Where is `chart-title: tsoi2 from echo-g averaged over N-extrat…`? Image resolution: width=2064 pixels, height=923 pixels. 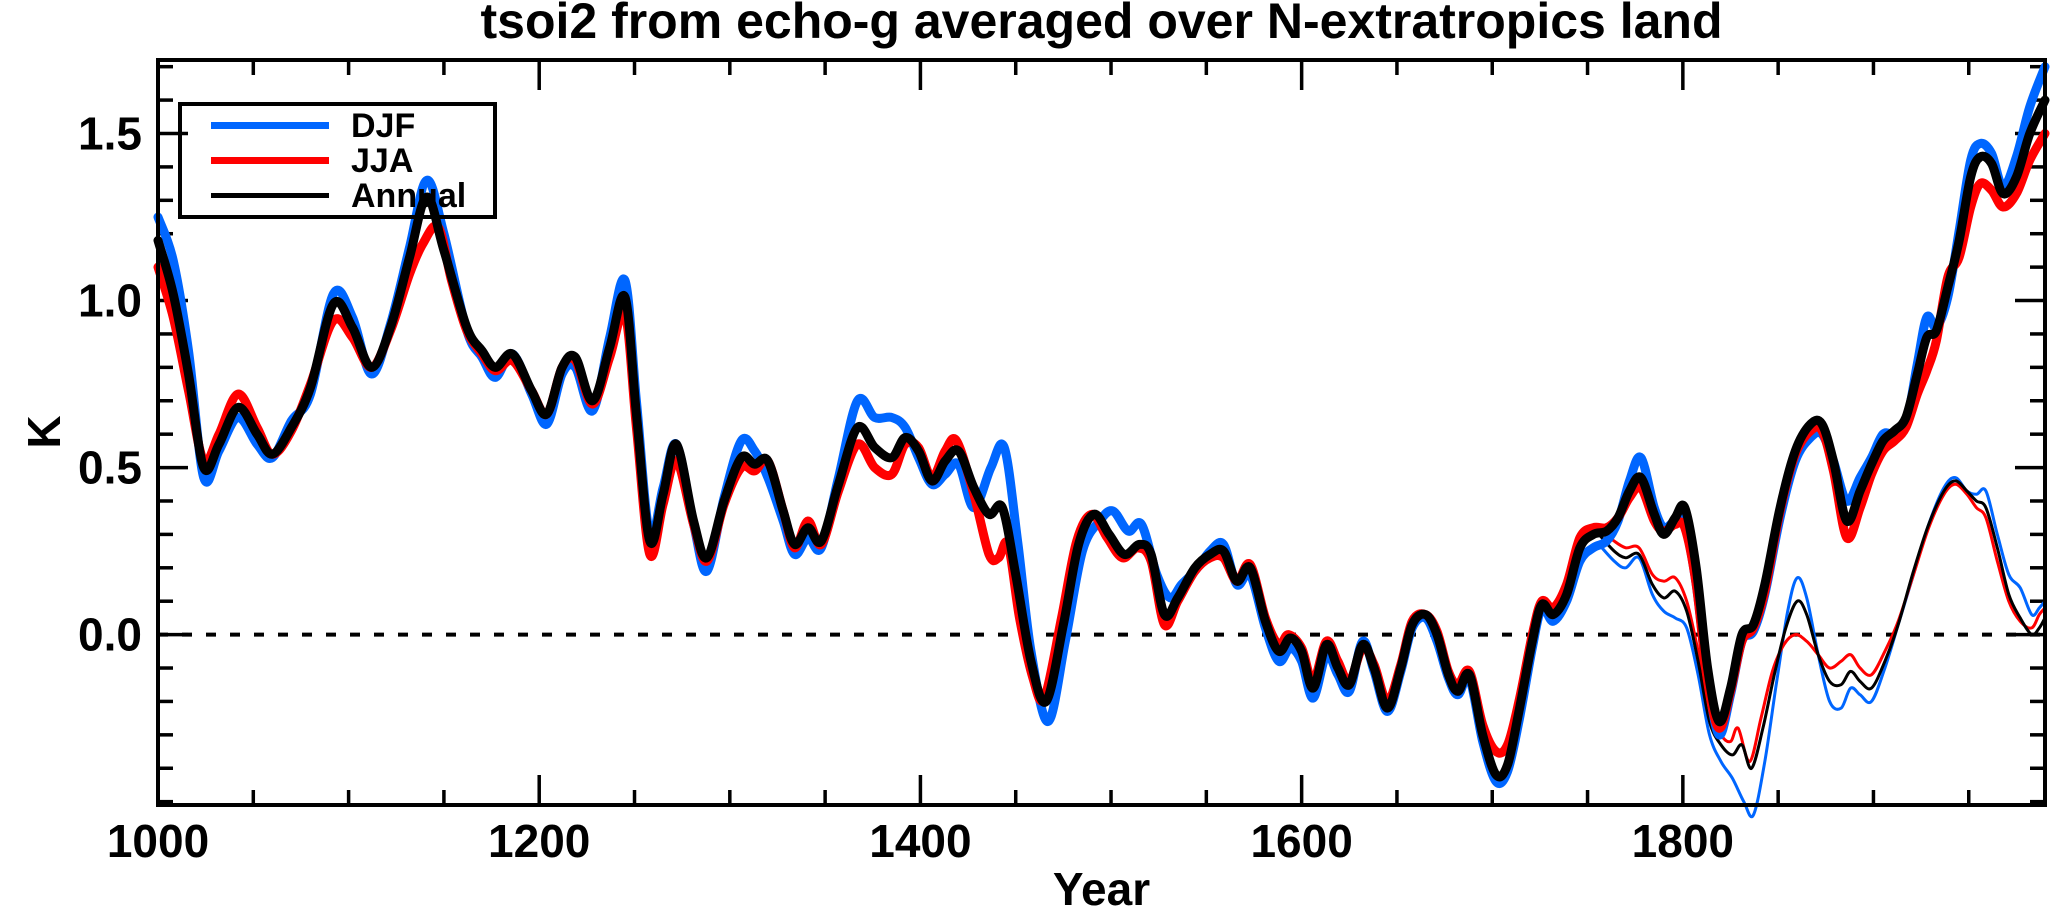 chart-title: tsoi2 from echo-g averaged over N-extrat… is located at coordinates (1101, 24).